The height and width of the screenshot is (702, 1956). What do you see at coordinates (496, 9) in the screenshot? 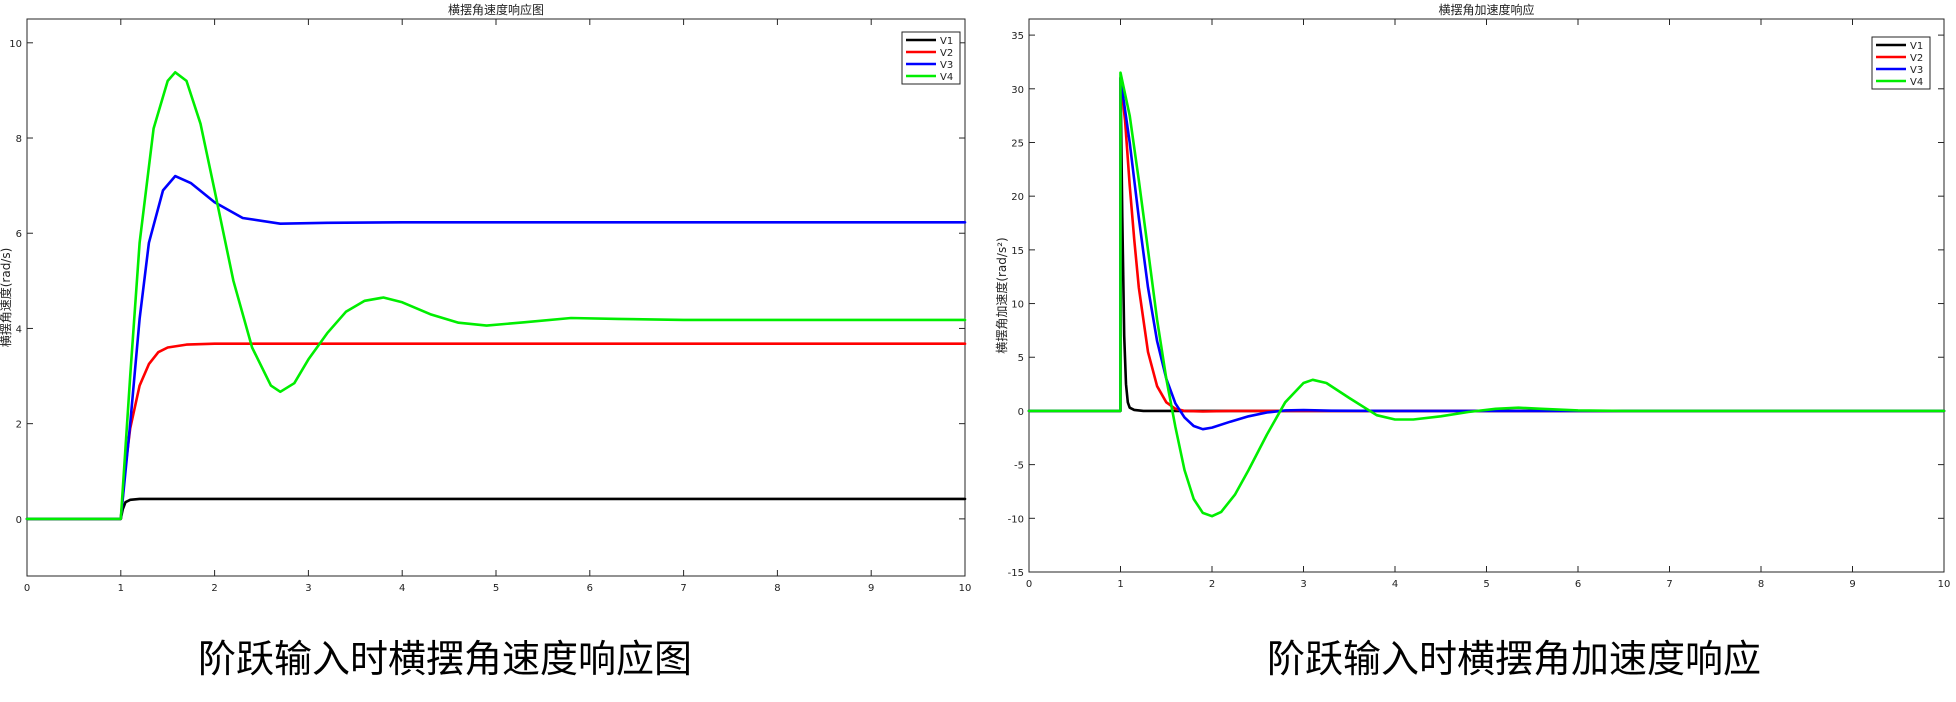
I see `chart-title: 横摆角速度响应图` at bounding box center [496, 9].